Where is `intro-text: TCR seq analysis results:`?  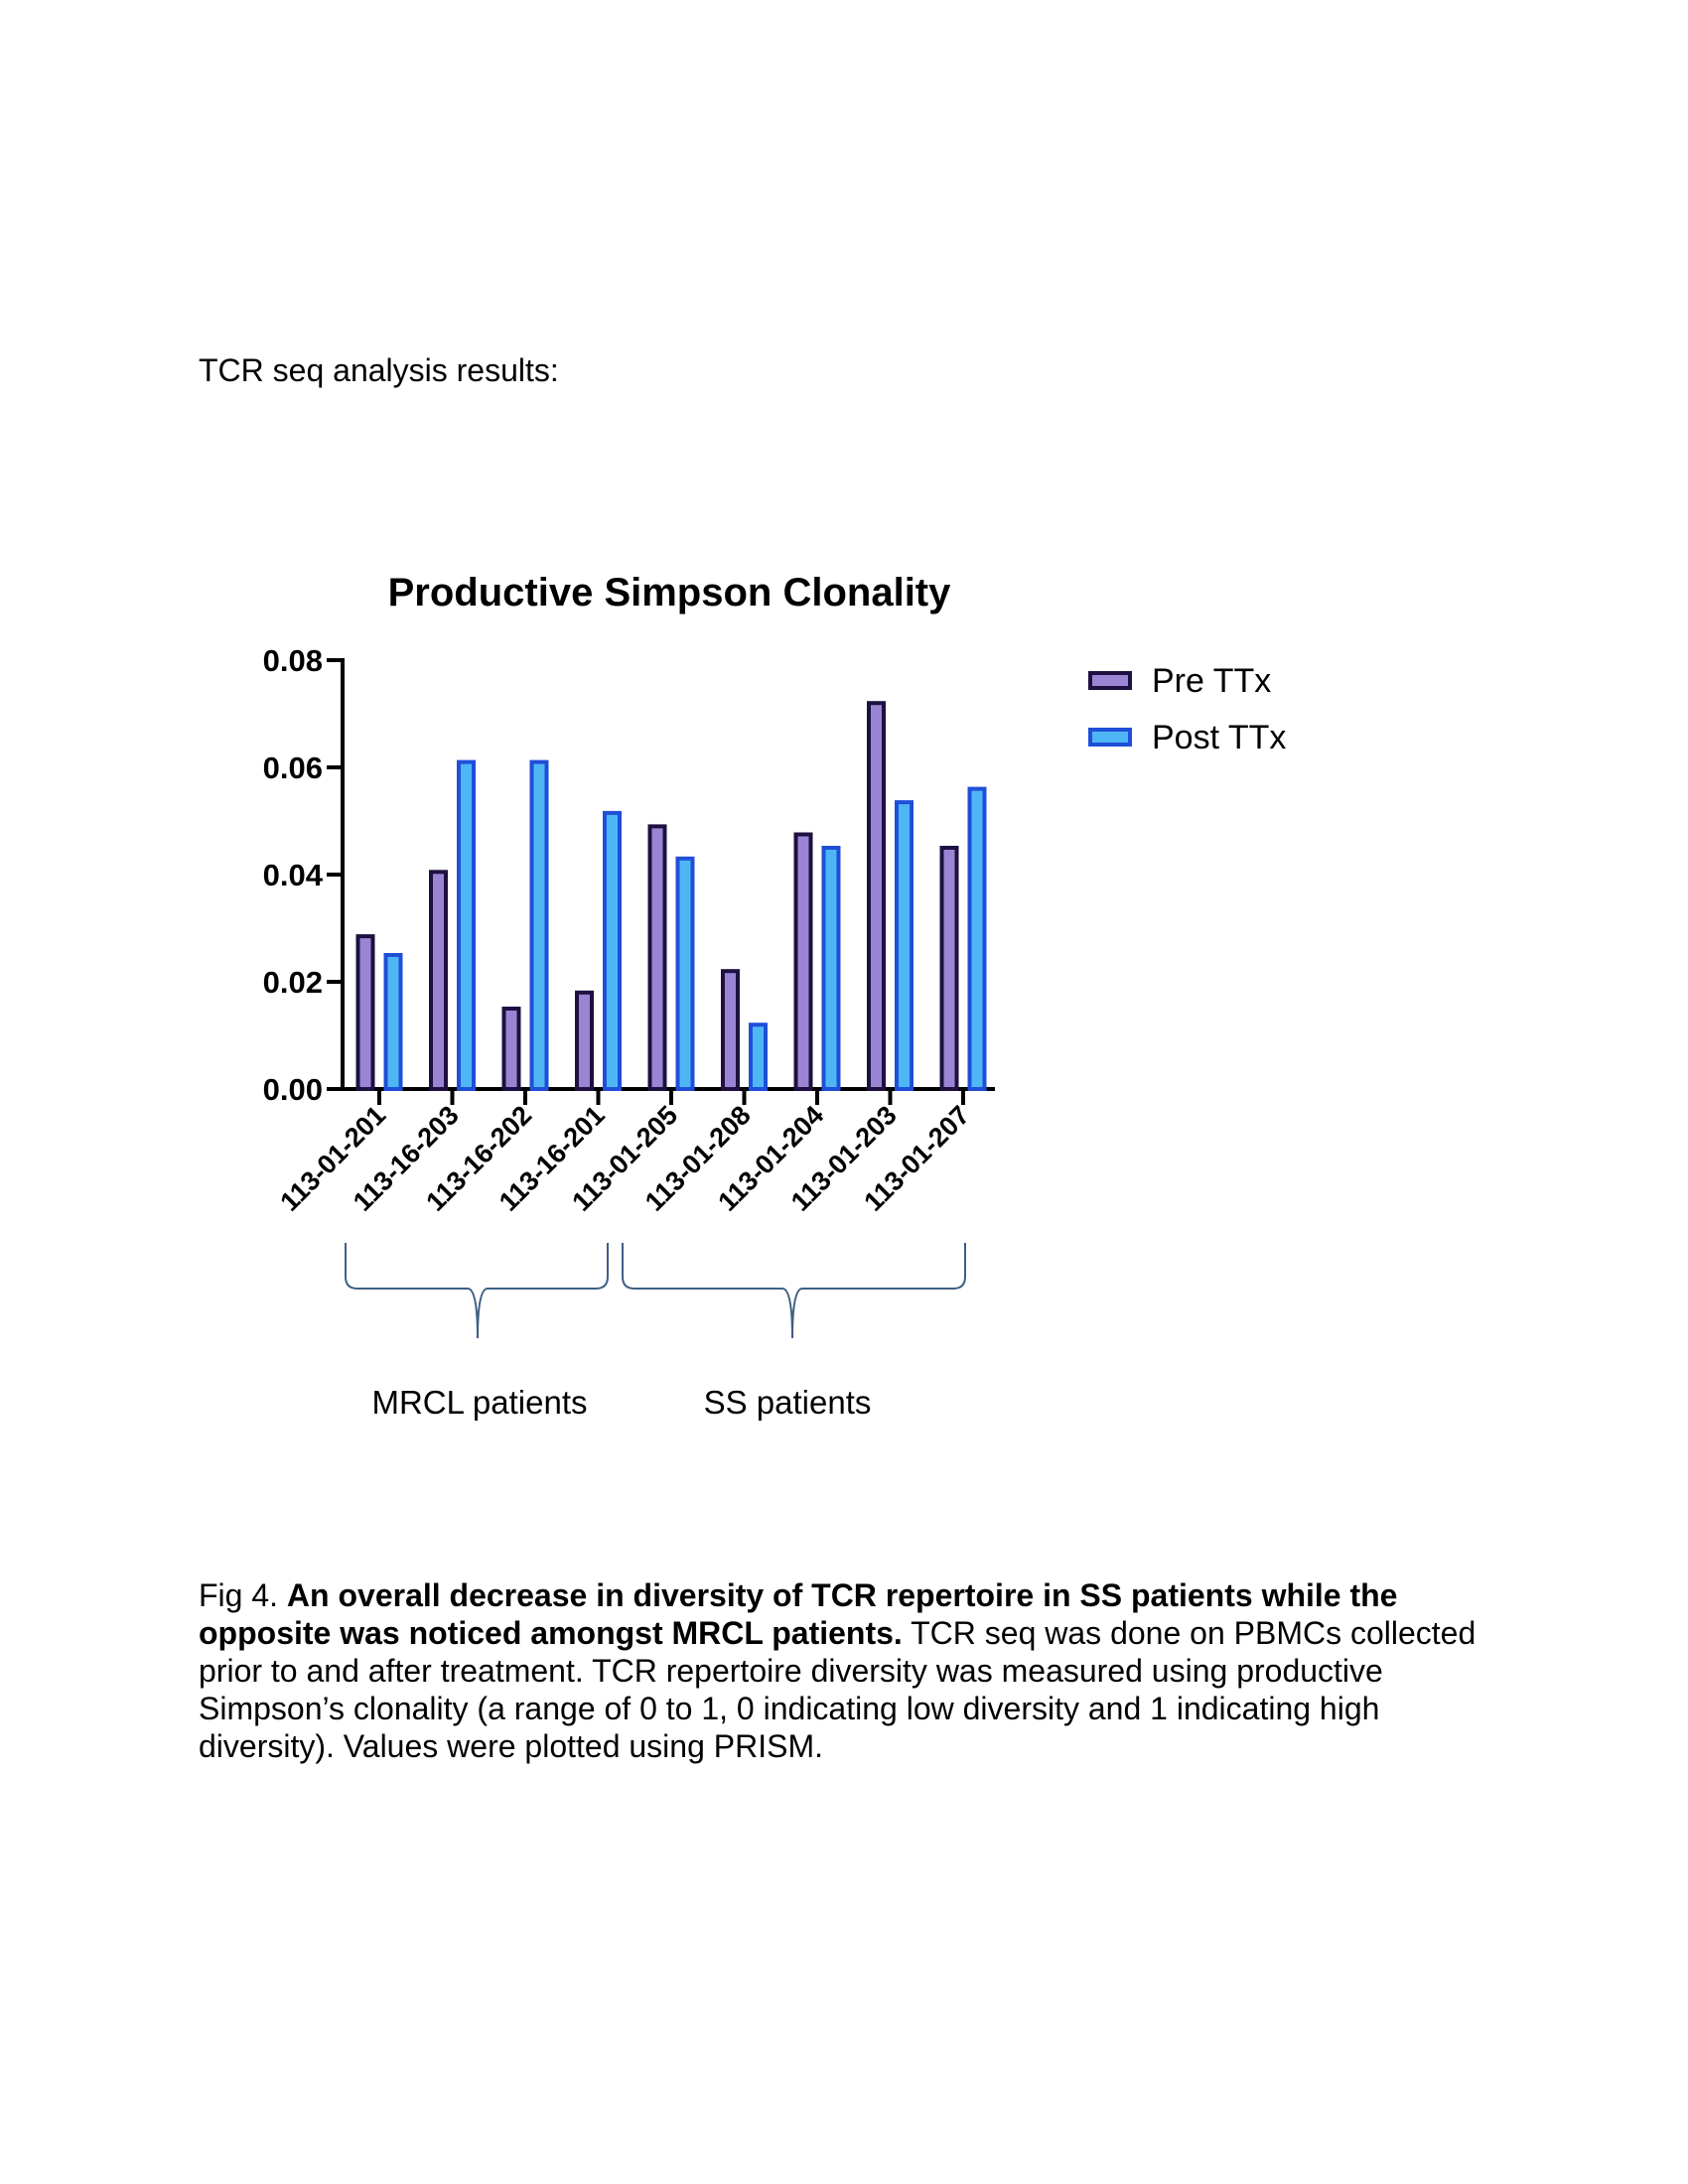
intro-text: TCR seq analysis results: is located at coordinates (379, 370).